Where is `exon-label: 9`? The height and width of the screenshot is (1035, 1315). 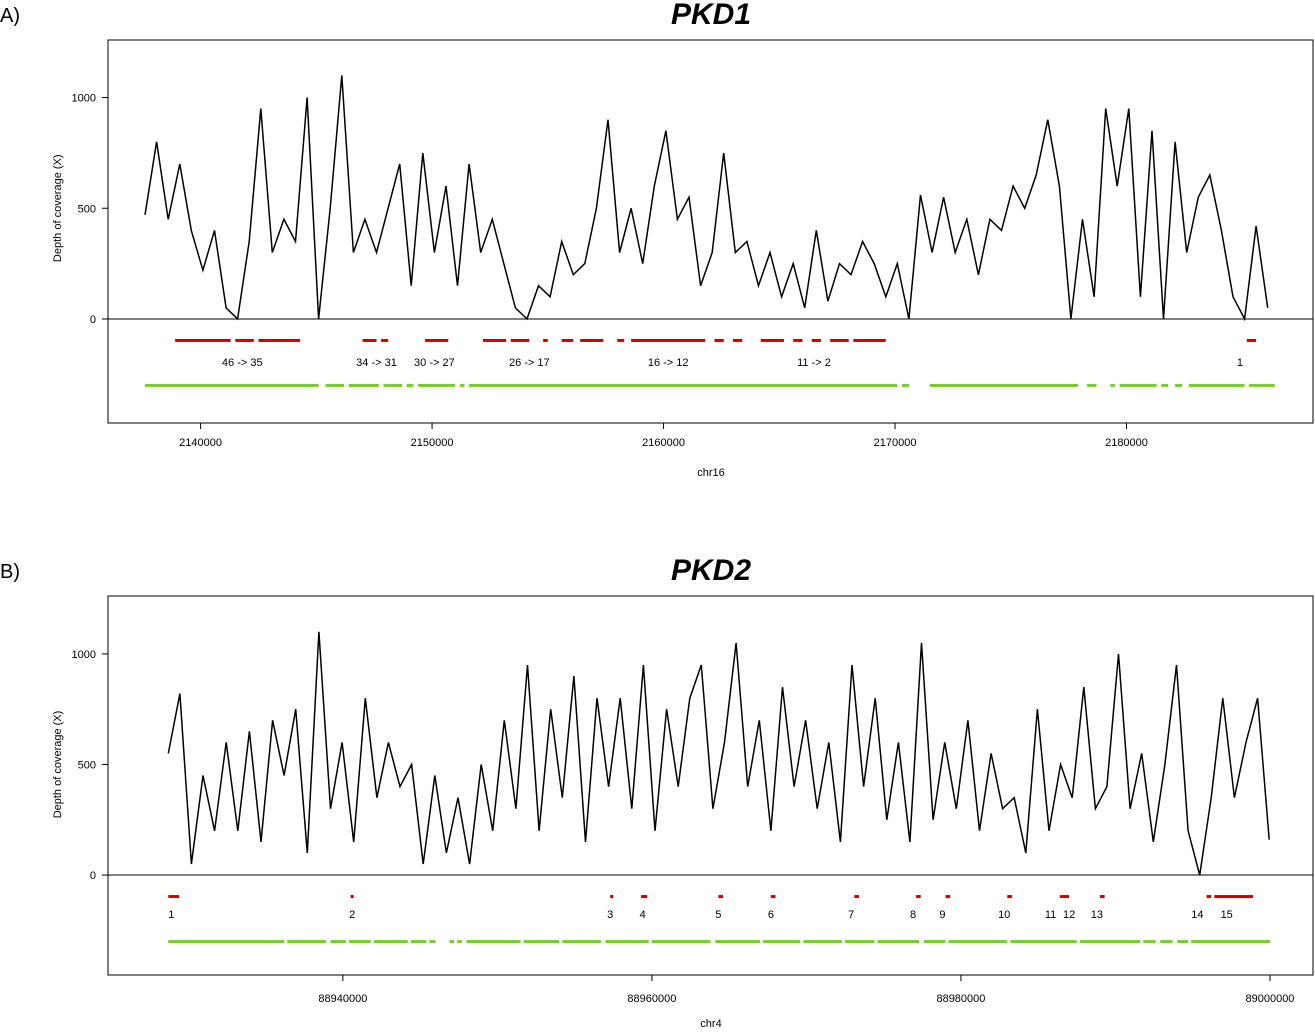
exon-label: 9 is located at coordinates (942, 915).